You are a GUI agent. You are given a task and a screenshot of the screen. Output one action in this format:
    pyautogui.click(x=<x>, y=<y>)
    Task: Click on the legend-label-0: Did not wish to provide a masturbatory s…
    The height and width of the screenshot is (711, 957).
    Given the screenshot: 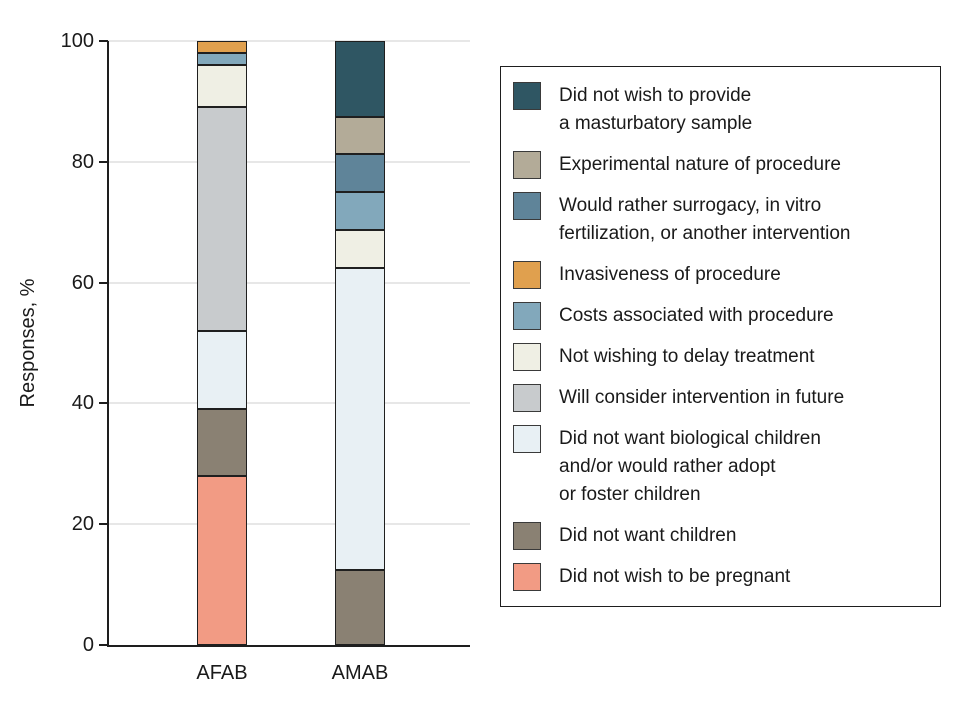 What is the action you would take?
    pyautogui.click(x=656, y=109)
    